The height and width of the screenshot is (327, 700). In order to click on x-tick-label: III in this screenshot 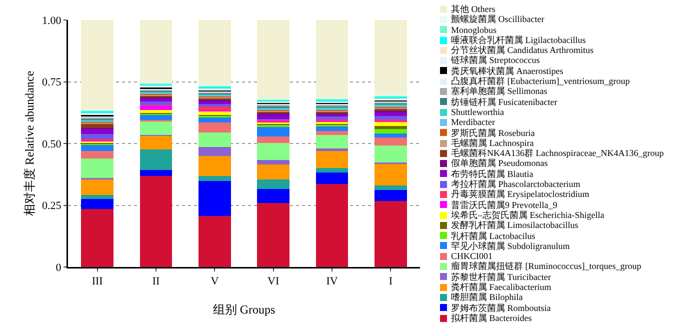, I will do `click(98, 282)`.